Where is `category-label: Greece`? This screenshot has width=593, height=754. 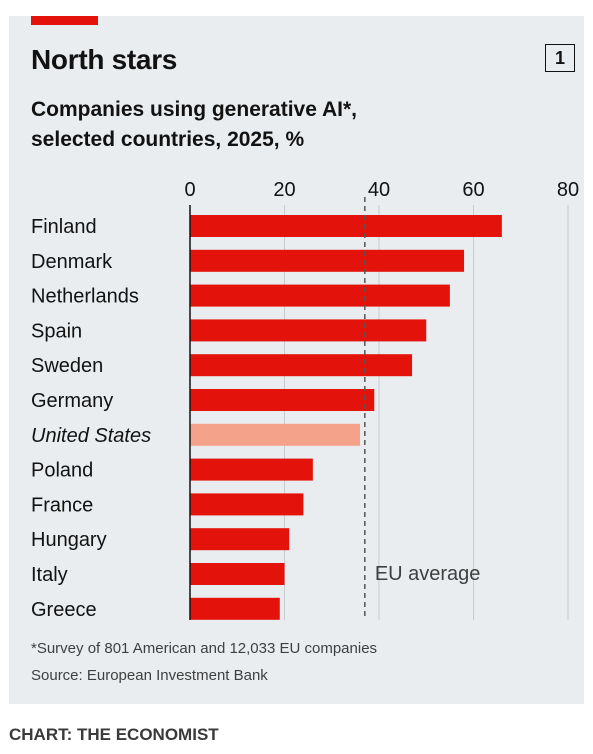
category-label: Greece is located at coordinates (64, 610).